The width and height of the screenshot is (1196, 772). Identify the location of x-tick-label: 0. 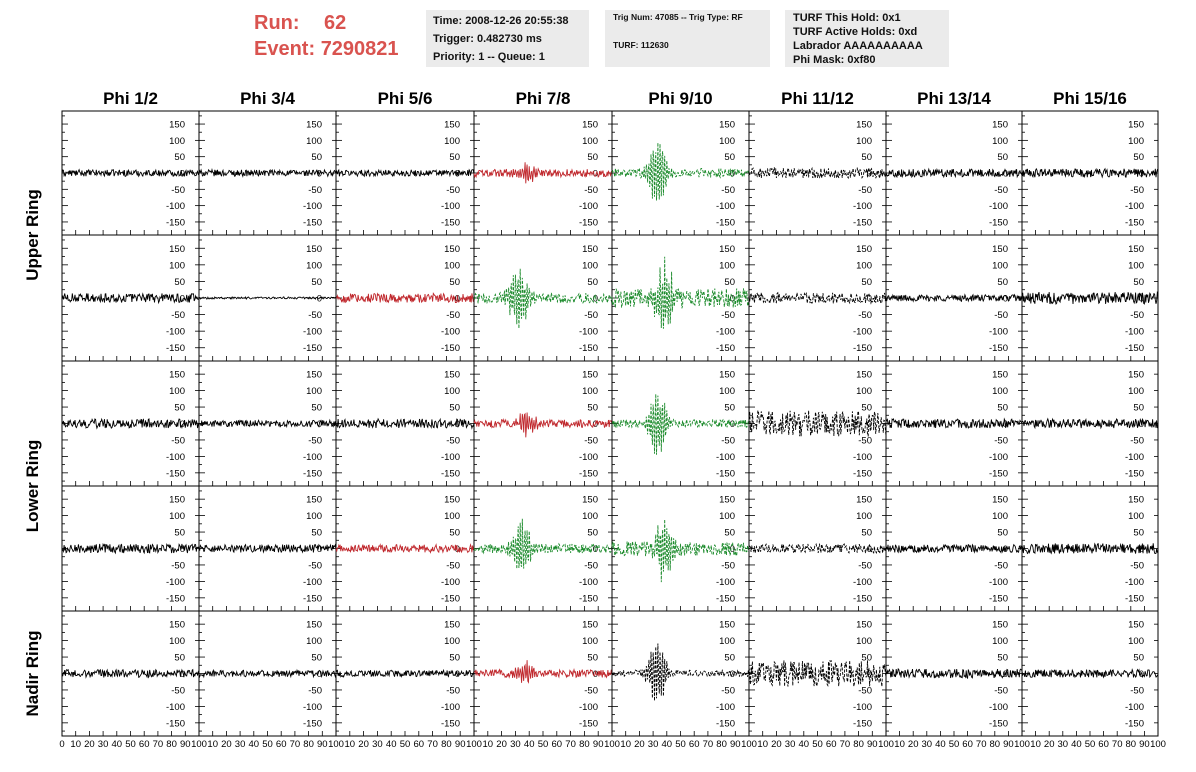
(61, 744).